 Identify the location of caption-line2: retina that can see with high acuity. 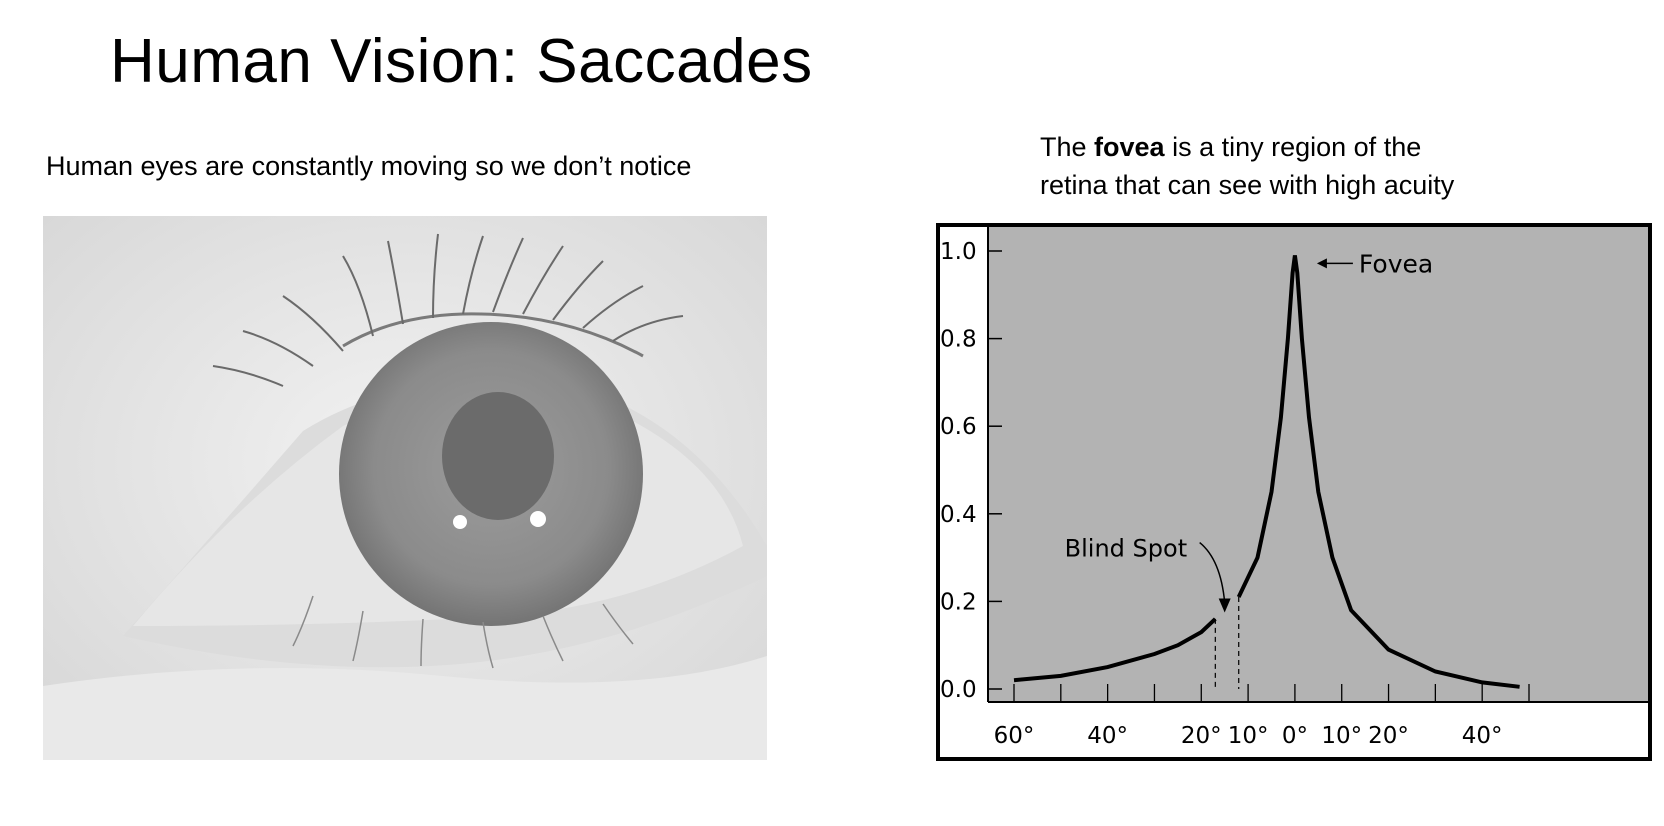
(1247, 185).